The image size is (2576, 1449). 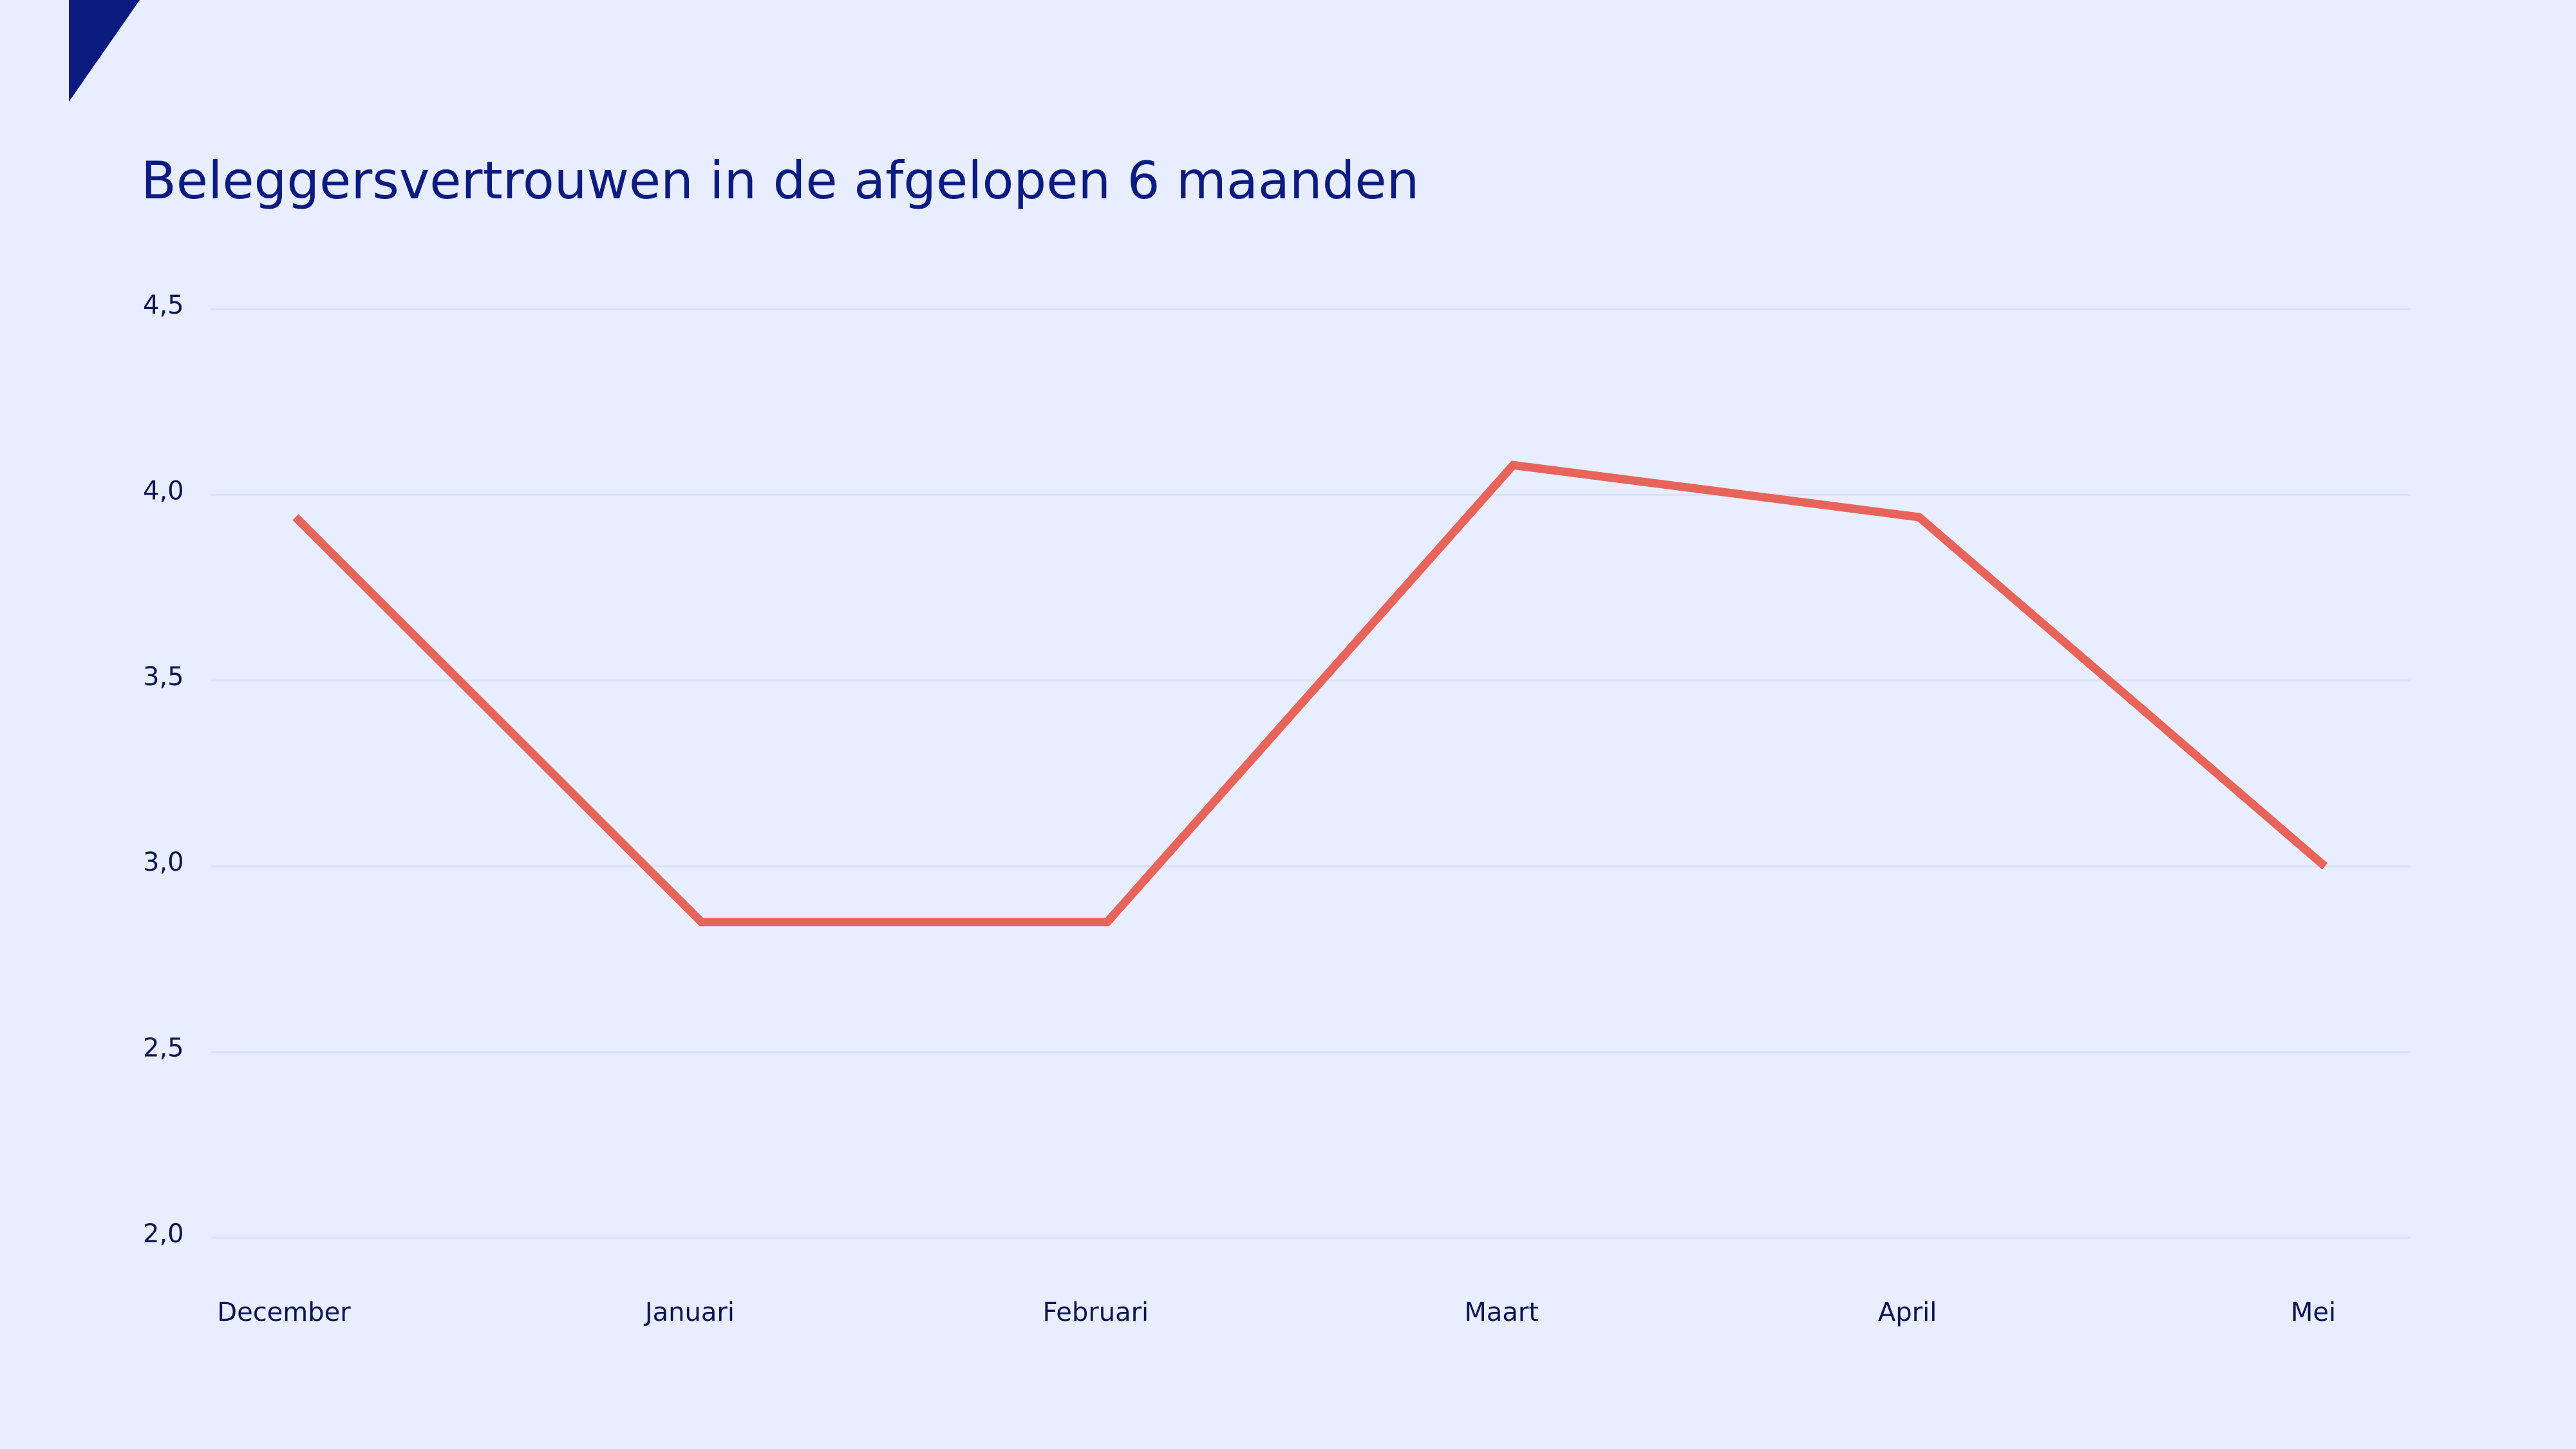 What do you see at coordinates (163, 305) in the screenshot?
I see `y-tick-label: 4,5` at bounding box center [163, 305].